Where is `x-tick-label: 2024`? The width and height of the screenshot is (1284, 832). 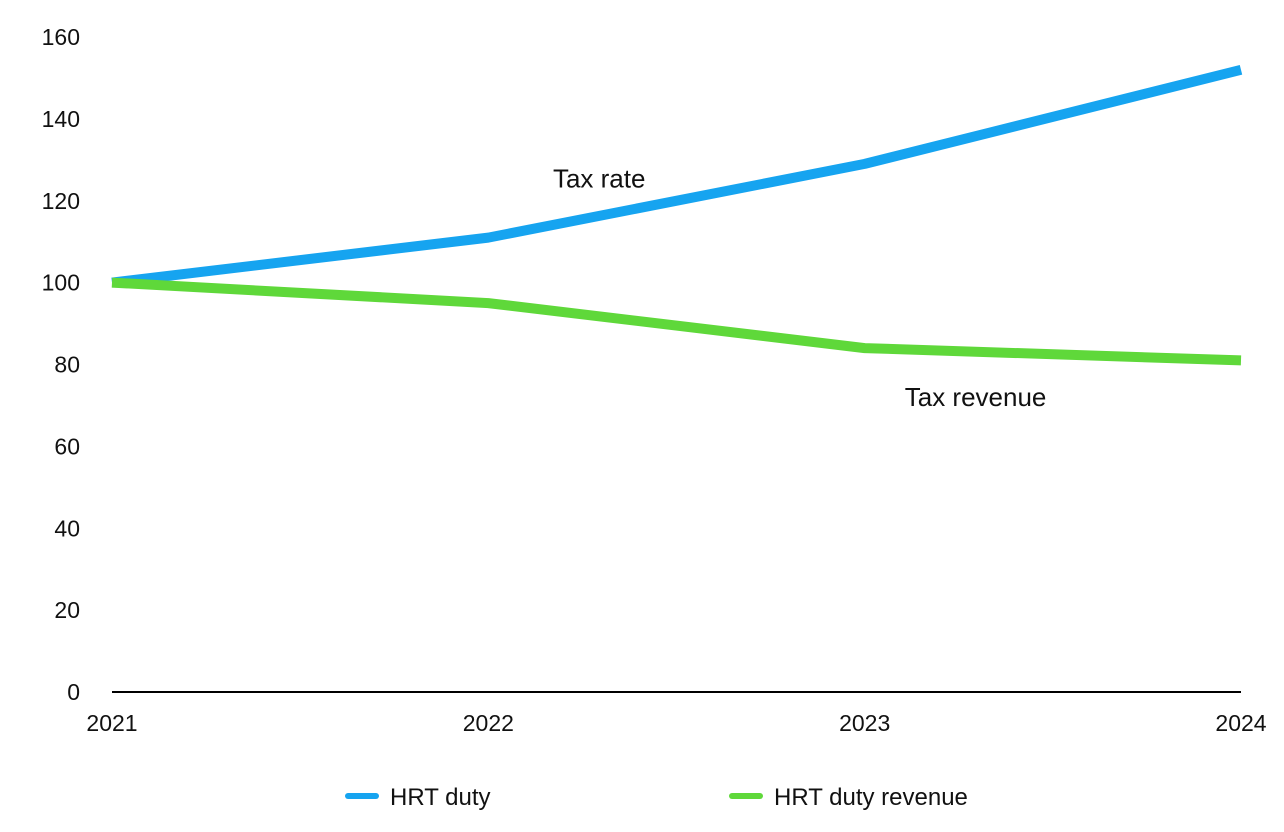
x-tick-label: 2024 is located at coordinates (1240, 723).